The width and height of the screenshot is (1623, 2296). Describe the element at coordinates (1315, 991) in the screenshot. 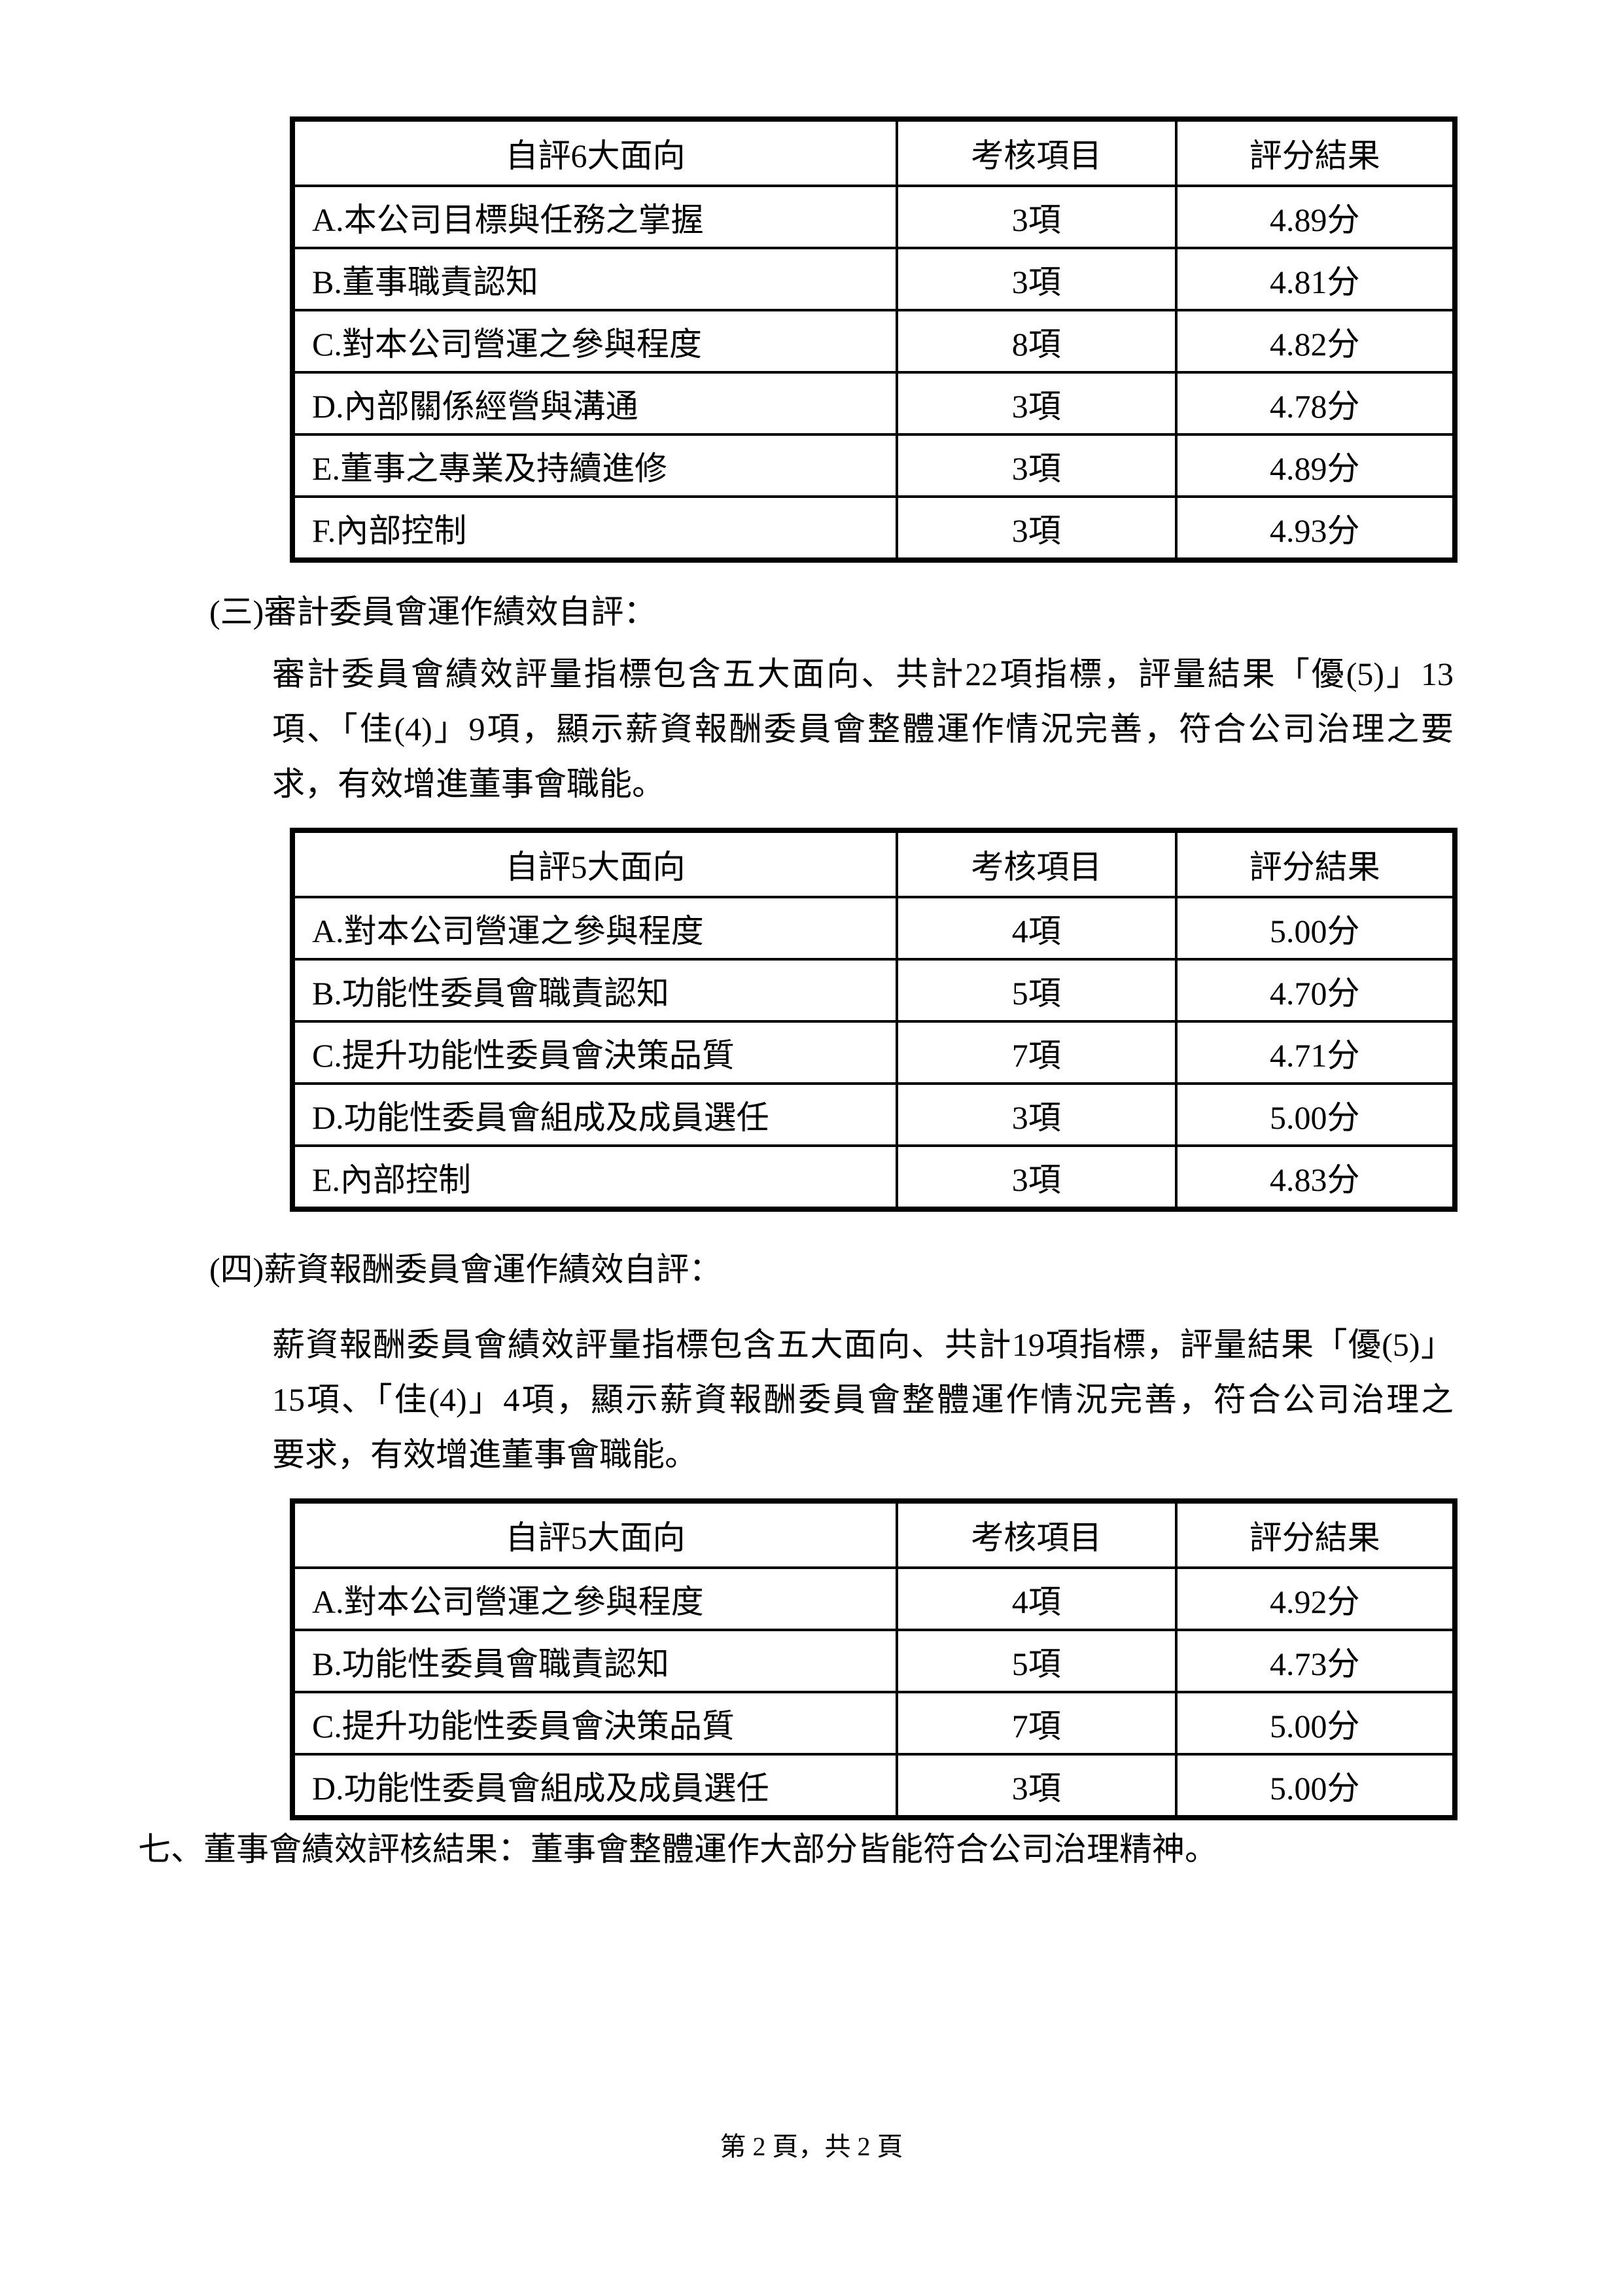

I see `score-cell: 4.70分` at that location.